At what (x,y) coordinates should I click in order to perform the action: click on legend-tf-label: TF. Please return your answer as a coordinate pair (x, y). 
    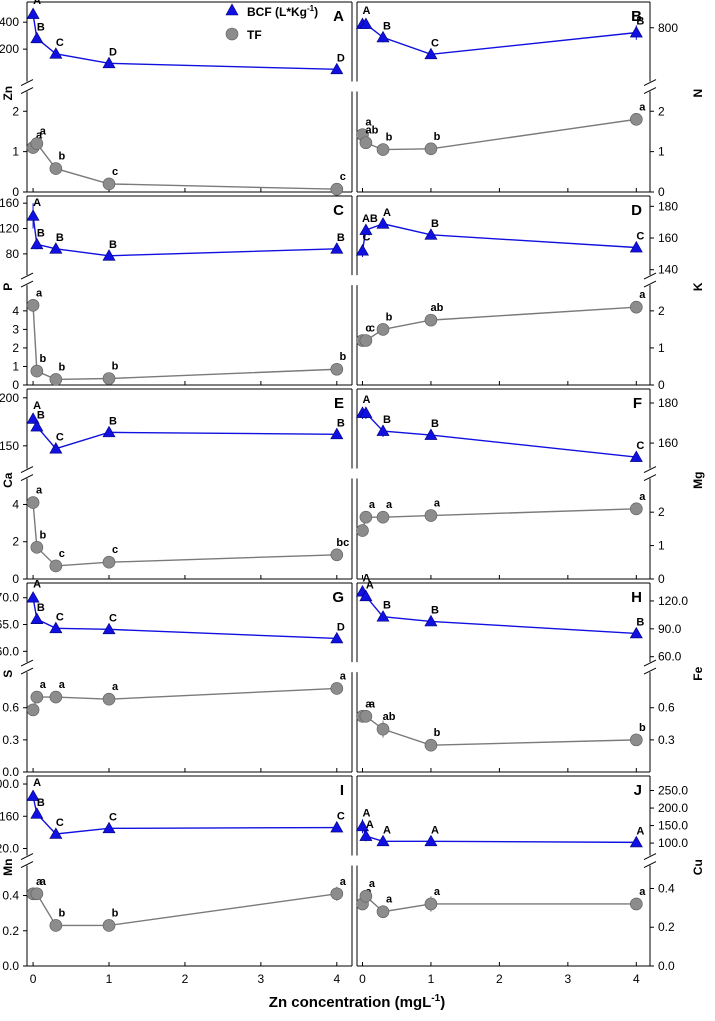
    Looking at the image, I should click on (254, 35).